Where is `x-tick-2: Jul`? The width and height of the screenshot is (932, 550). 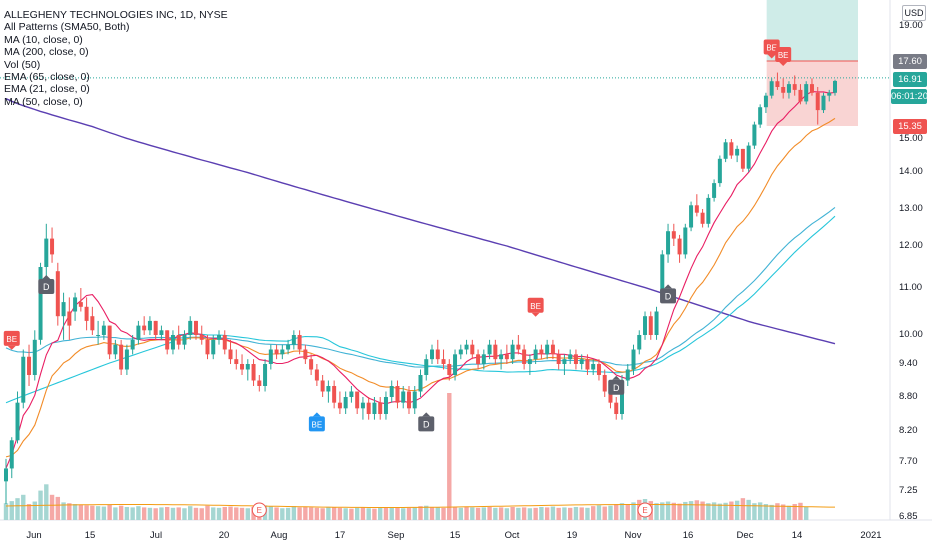 x-tick-2: Jul is located at coordinates (156, 535).